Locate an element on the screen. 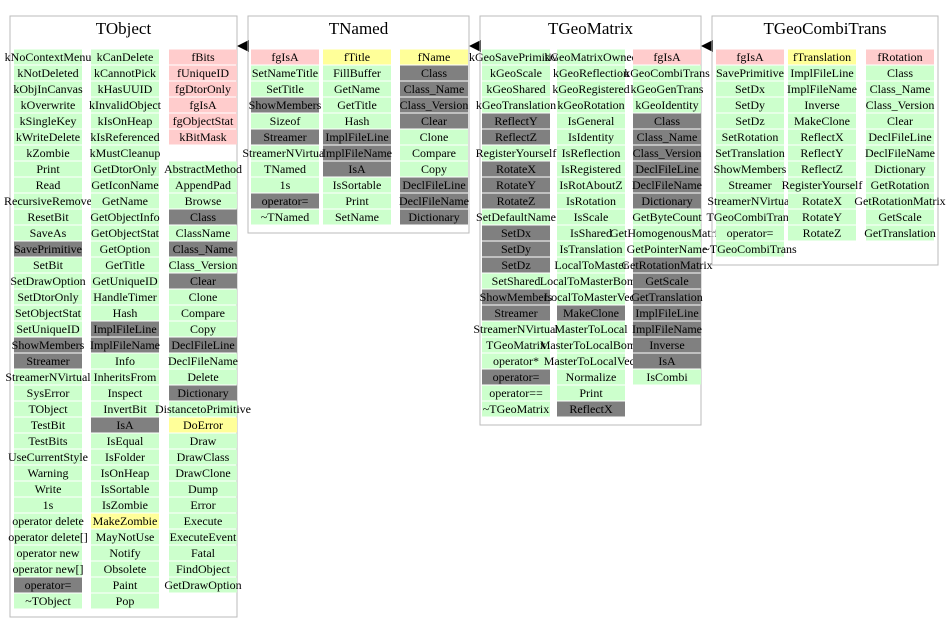 The width and height of the screenshot is (949, 624). member-name: Class_Name is located at coordinates (900, 89).